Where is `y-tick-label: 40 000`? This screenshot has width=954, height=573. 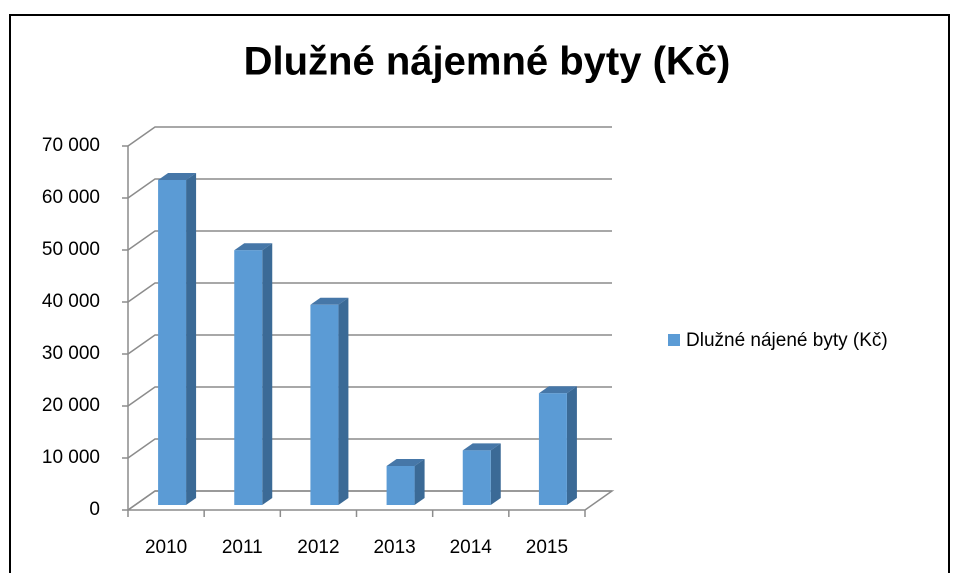
y-tick-label: 40 000 is located at coordinates (71, 301).